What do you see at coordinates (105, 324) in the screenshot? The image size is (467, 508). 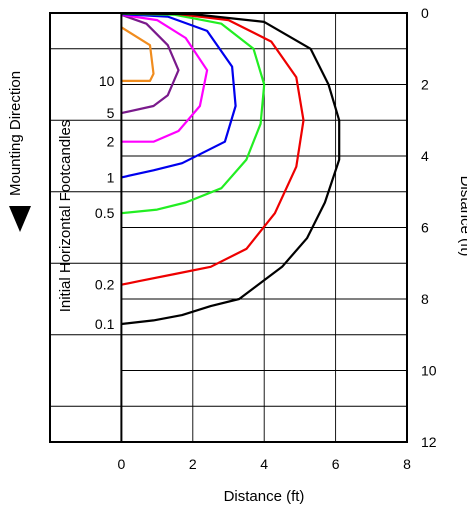 I see `contour-label-0.1: 0.1` at bounding box center [105, 324].